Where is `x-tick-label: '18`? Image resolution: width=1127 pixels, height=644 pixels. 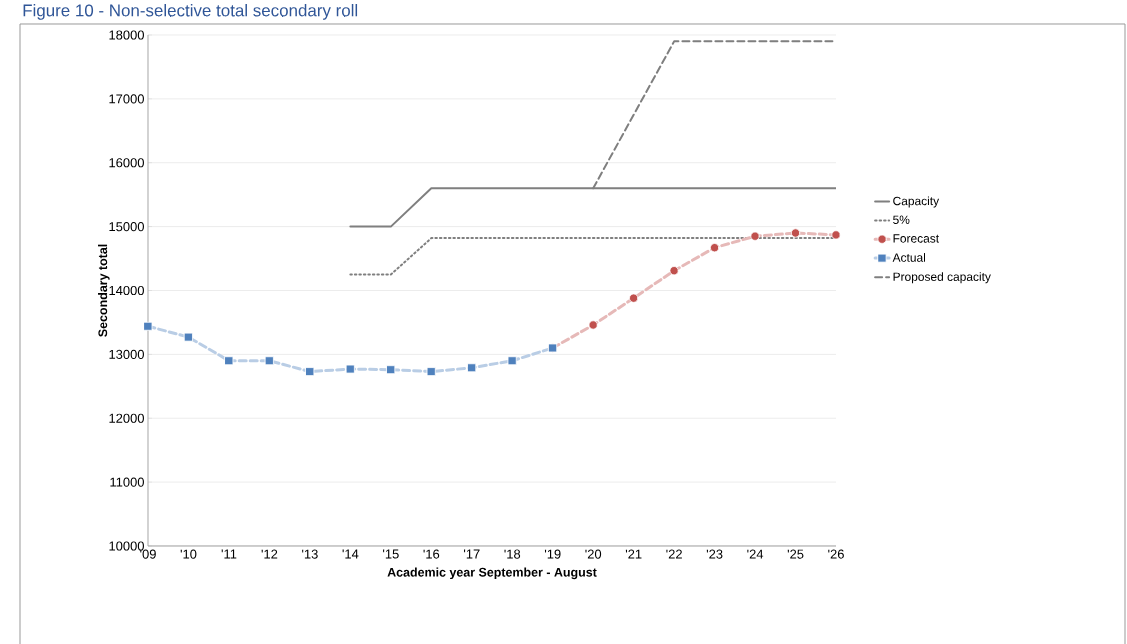 x-tick-label: '18 is located at coordinates (512, 554).